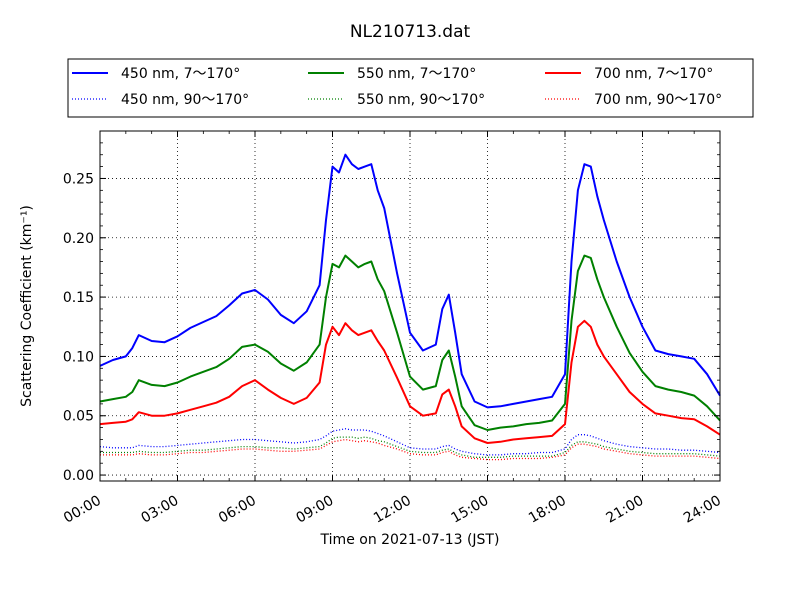 The height and width of the screenshot is (600, 800). What do you see at coordinates (78, 179) in the screenshot?
I see `y-tick-label: 0.25` at bounding box center [78, 179].